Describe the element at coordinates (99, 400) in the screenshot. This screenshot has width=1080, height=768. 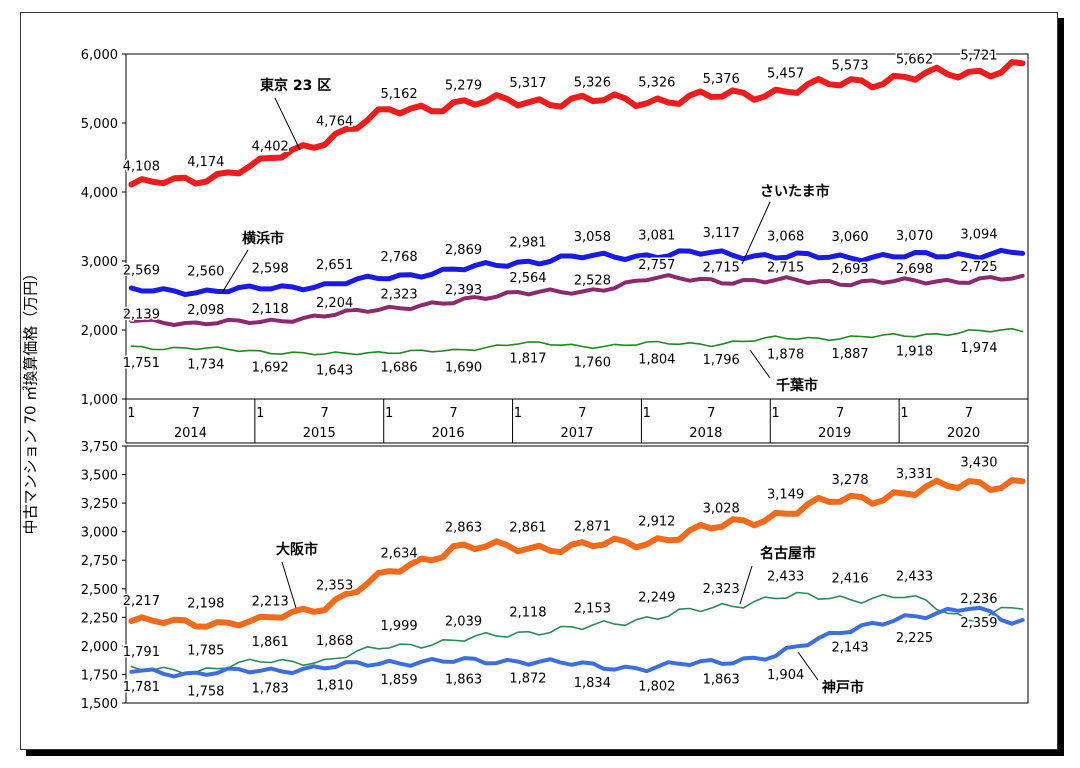
I see `y-tick-label: 1,000` at that location.